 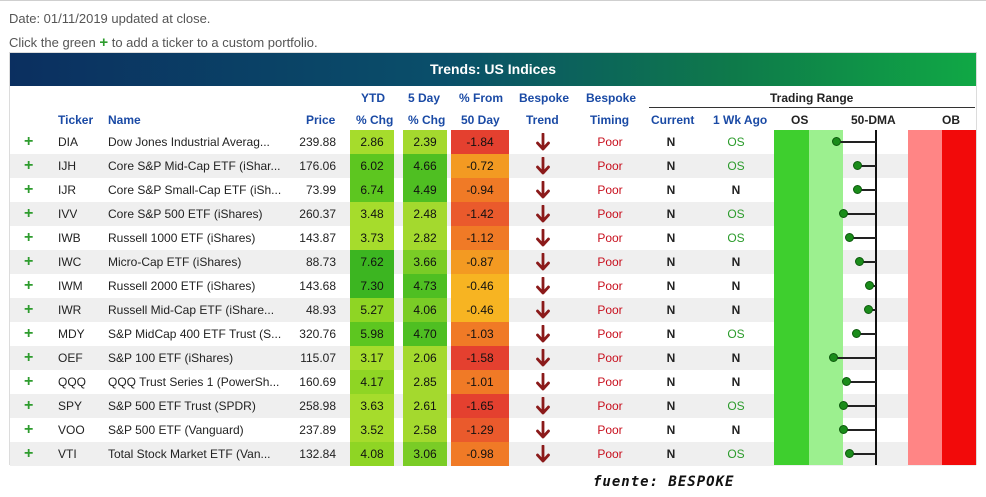 What do you see at coordinates (317, 142) in the screenshot?
I see `price-cell: 239.88` at bounding box center [317, 142].